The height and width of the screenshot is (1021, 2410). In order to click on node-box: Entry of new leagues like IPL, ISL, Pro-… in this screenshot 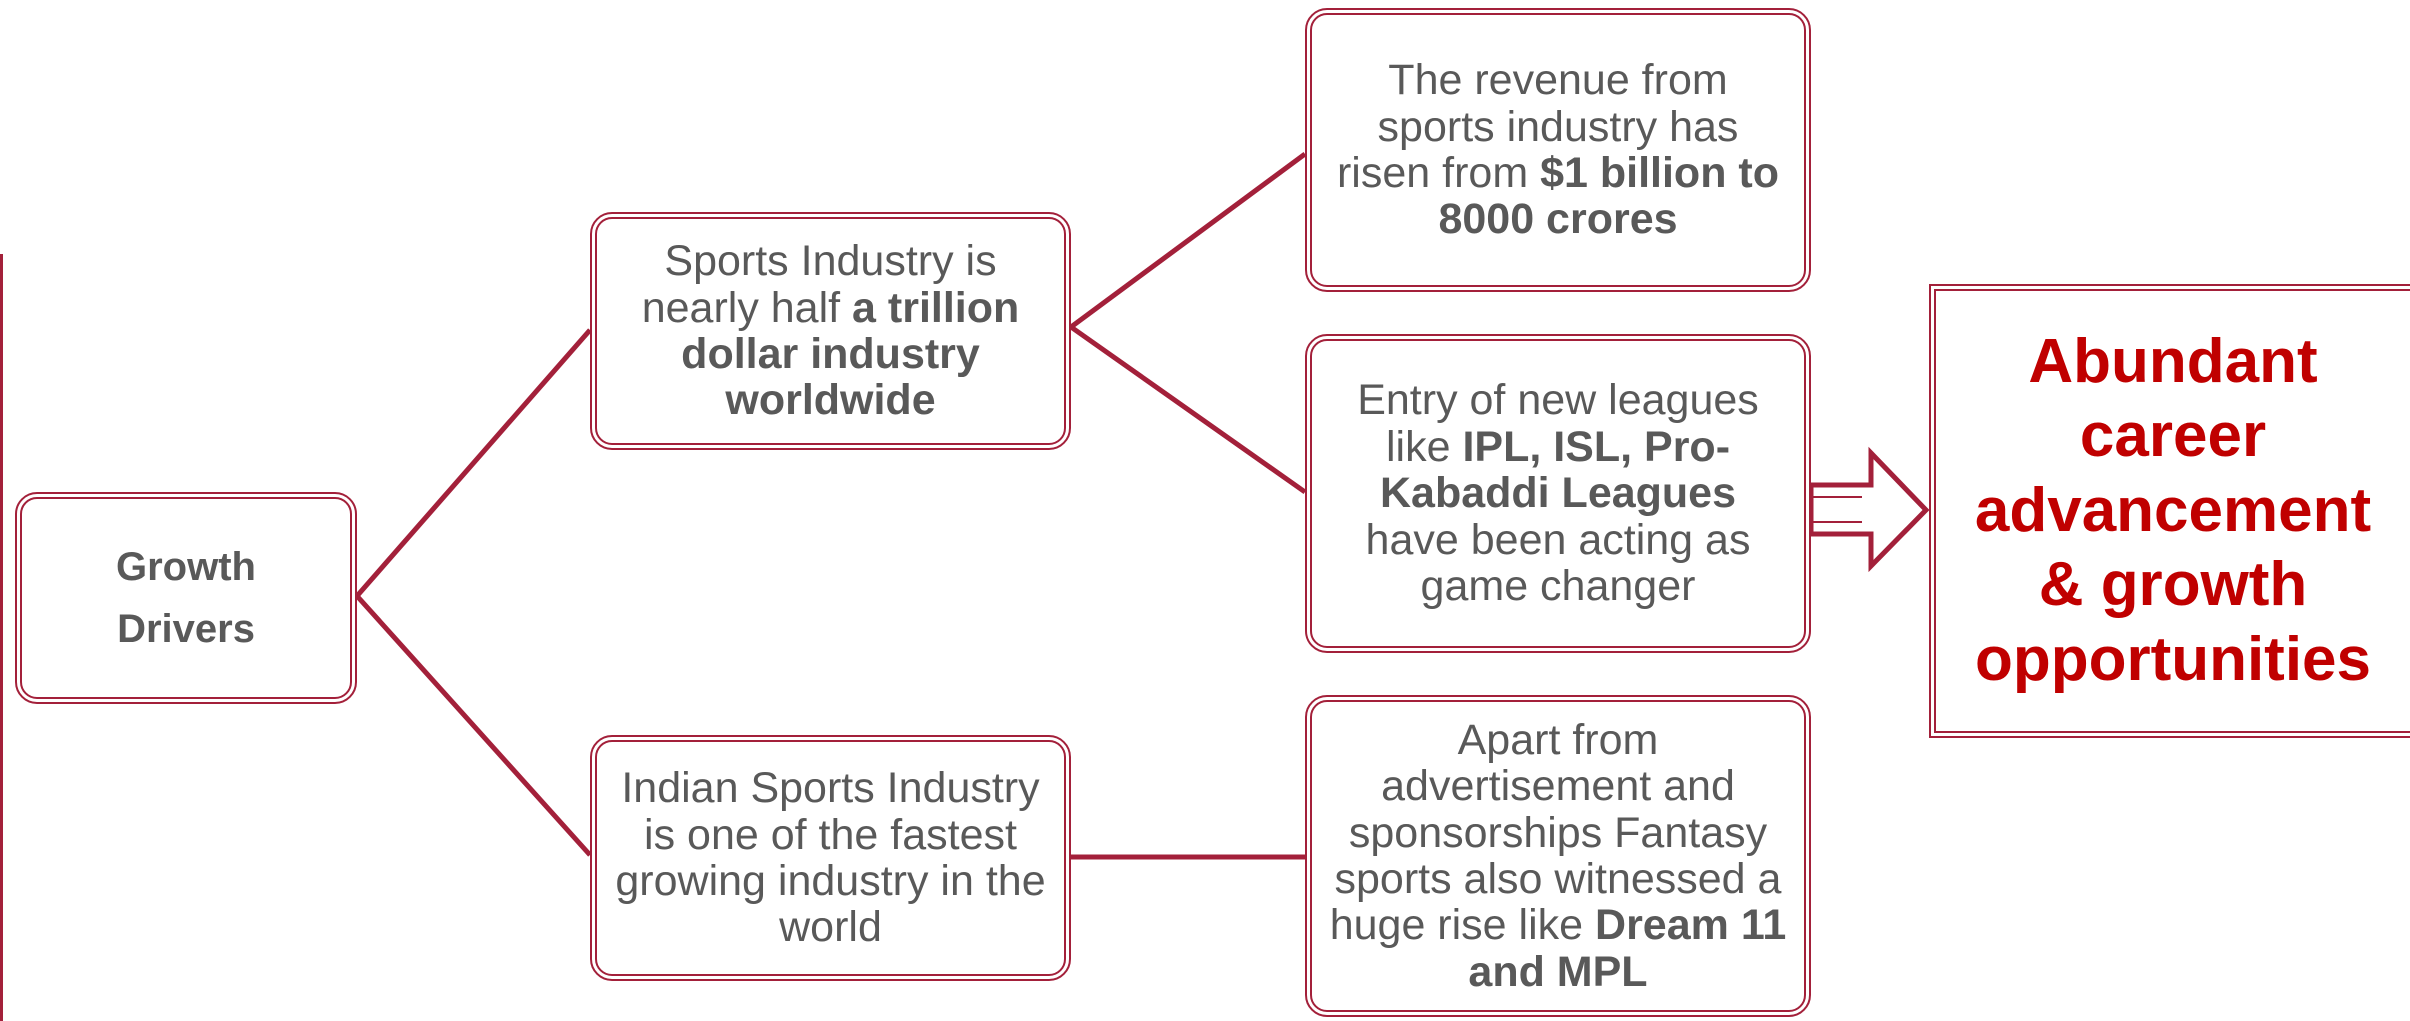, I will do `click(1558, 493)`.